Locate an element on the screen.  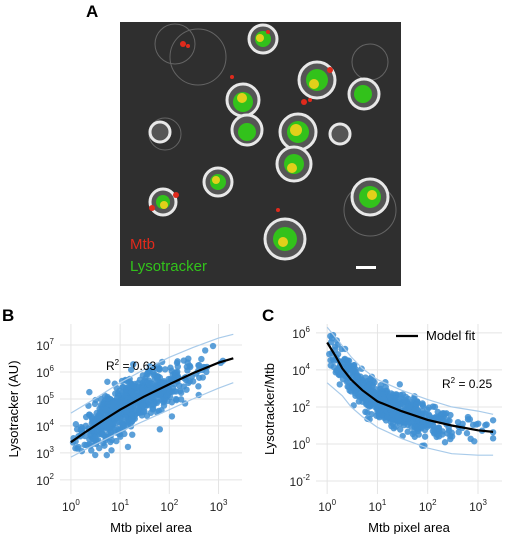
fit-line is located at coordinates (152, 400).